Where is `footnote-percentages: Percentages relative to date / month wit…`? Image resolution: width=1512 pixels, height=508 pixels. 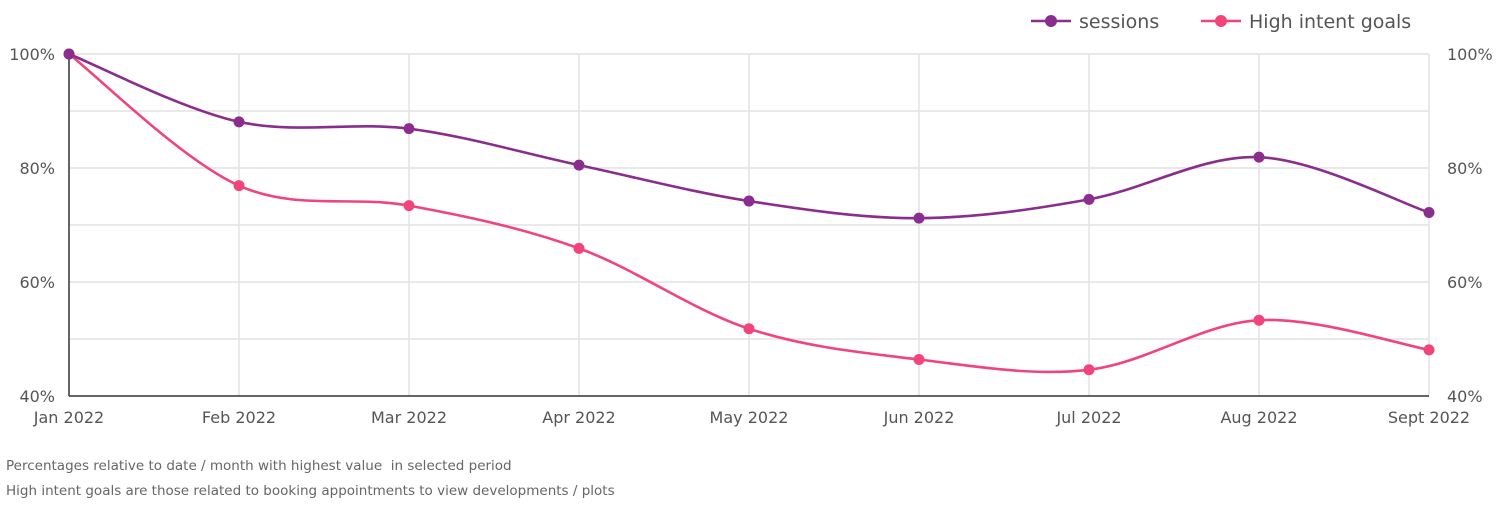
footnote-percentages: Percentages relative to date / month wit… is located at coordinates (259, 466).